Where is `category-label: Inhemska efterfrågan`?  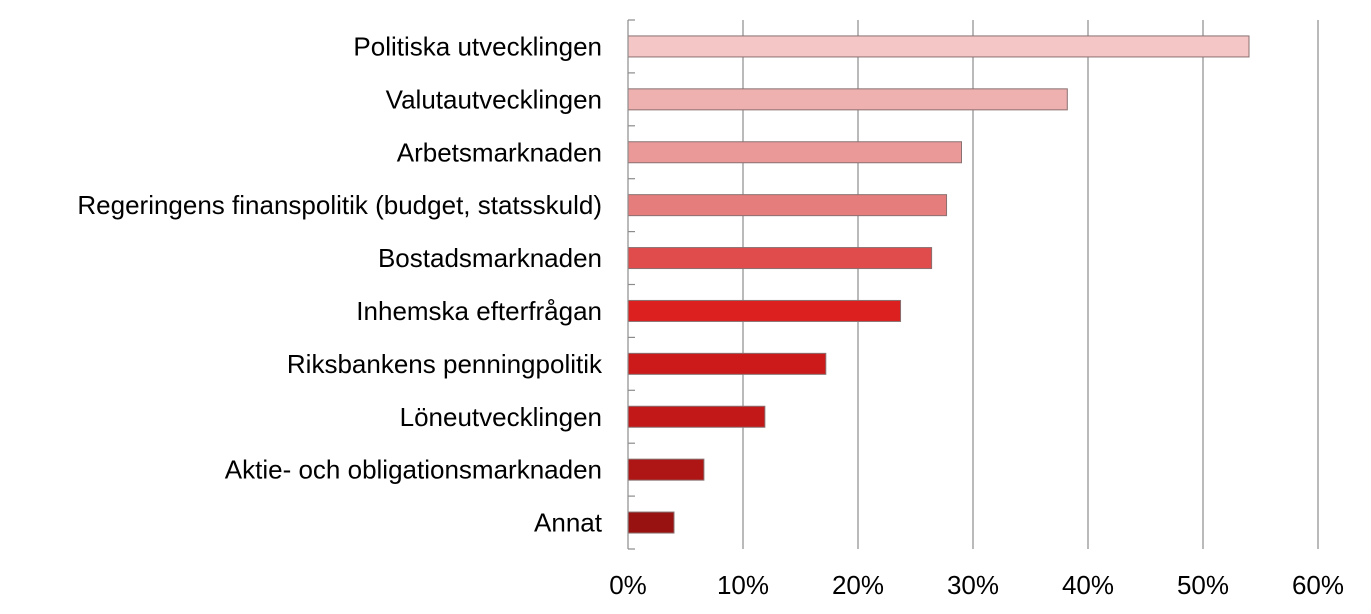
category-label: Inhemska efterfrågan is located at coordinates (479, 311).